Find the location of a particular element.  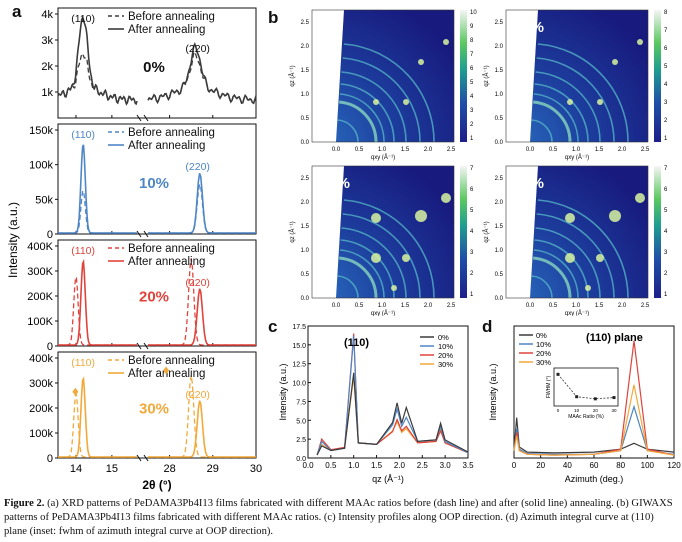

inset-x-tick-label: 20 is located at coordinates (596, 410).